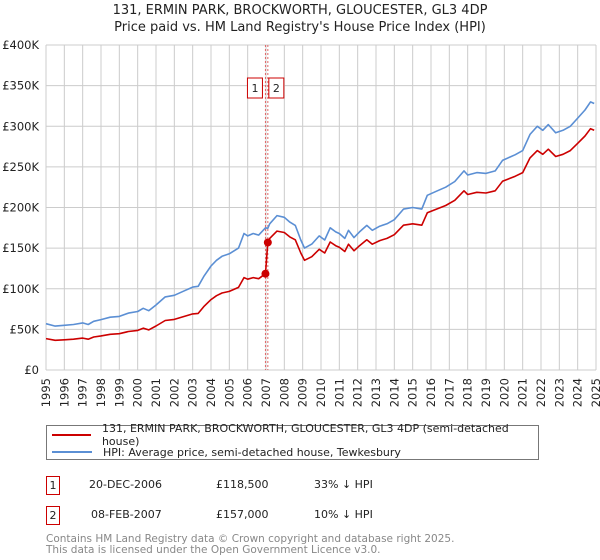  I want to click on sale-number-badge: 1, so click(53, 485).